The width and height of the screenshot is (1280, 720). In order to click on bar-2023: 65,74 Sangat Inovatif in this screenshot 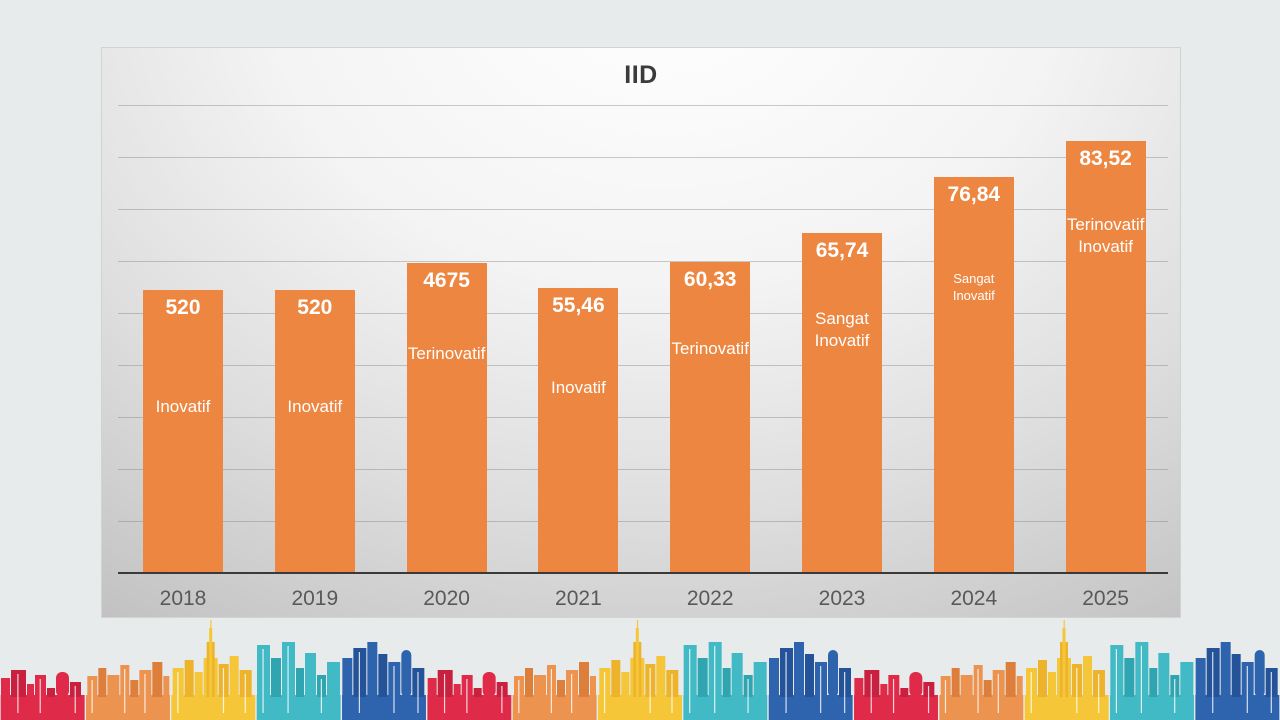, I will do `click(842, 403)`.